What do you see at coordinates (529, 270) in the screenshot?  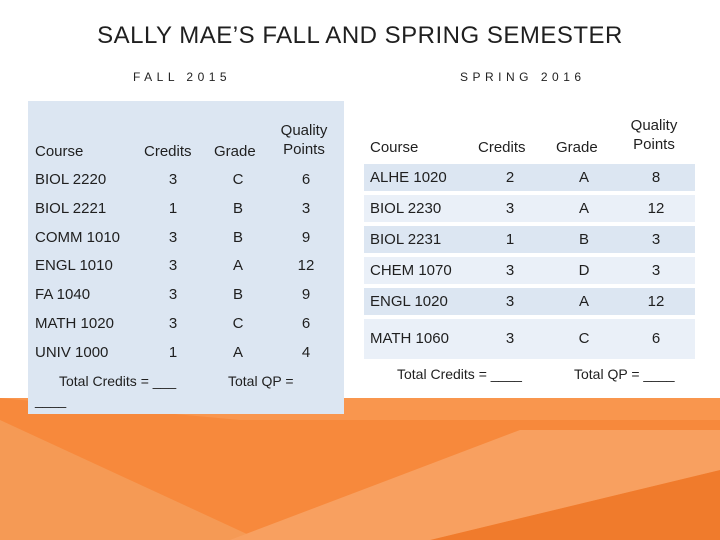 I see `table-row: CHEM 1070 3 D 3` at bounding box center [529, 270].